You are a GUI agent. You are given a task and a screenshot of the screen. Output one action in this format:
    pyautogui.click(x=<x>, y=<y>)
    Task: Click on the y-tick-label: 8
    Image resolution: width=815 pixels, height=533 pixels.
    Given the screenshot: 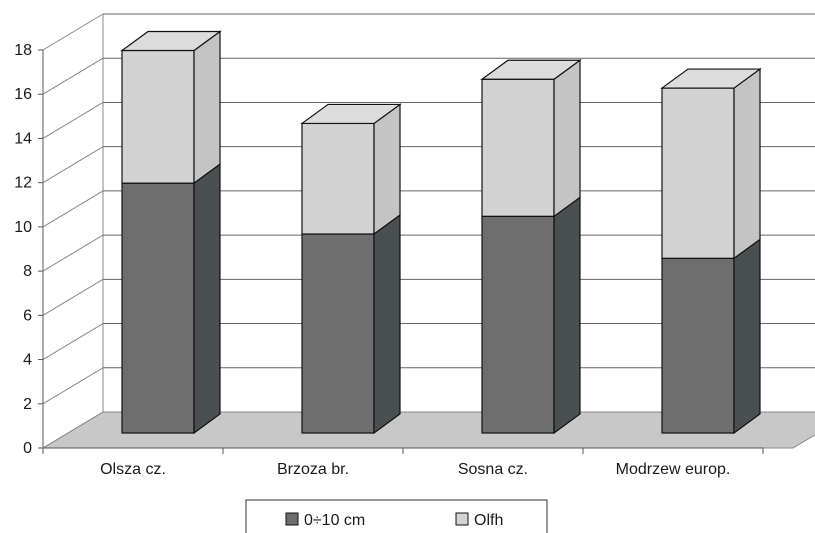 What is the action you would take?
    pyautogui.click(x=27, y=271)
    